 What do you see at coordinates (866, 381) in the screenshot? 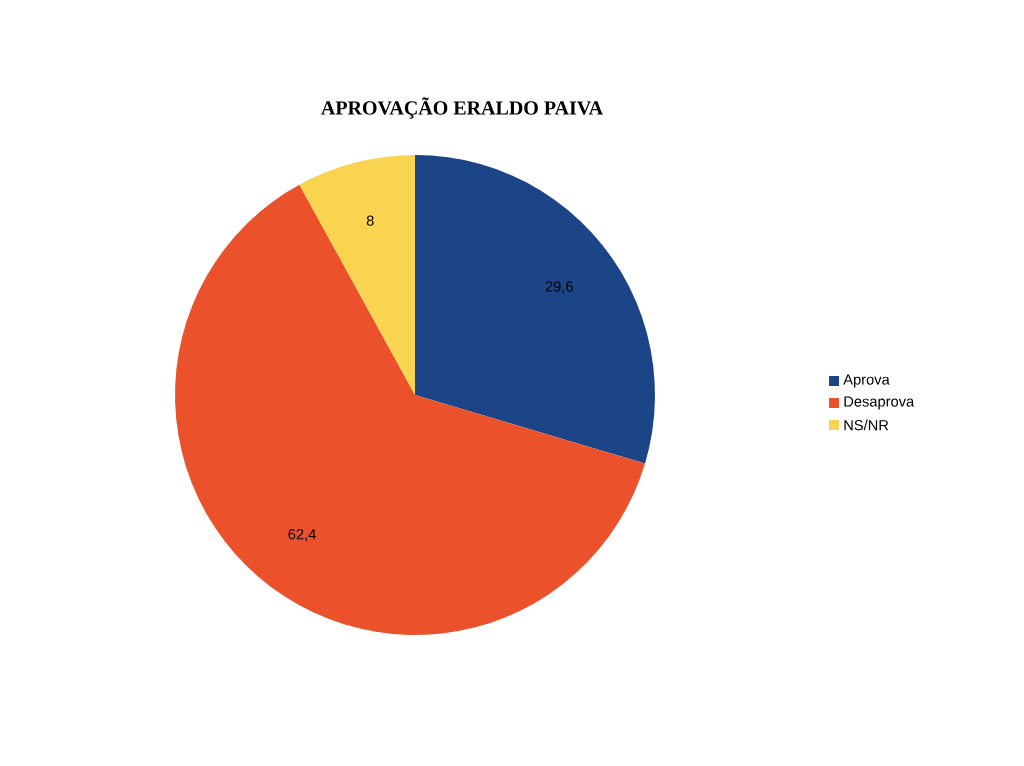
I see `legend-label: Aprova` at bounding box center [866, 381].